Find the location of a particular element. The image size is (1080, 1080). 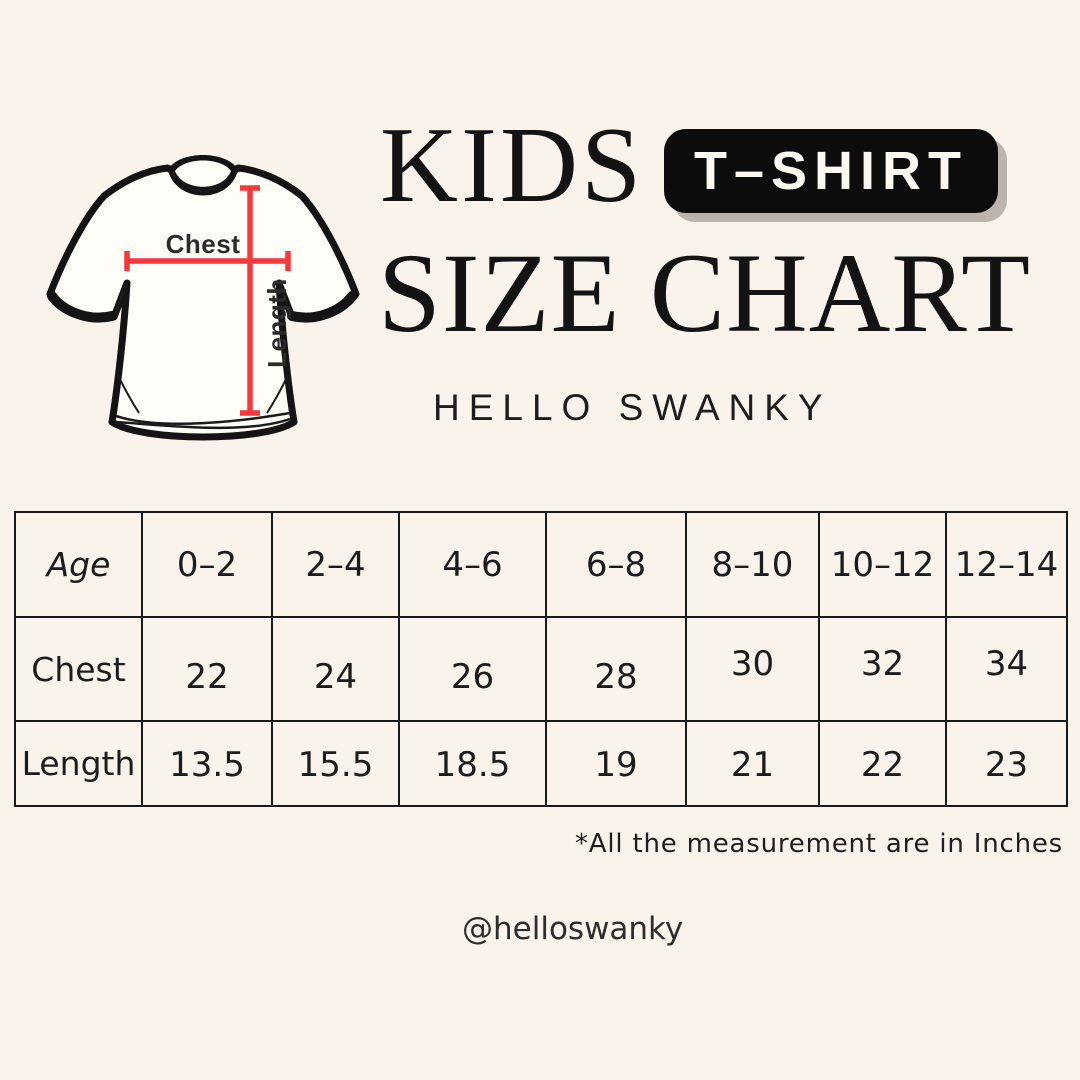

measurement-value-cell: 24 is located at coordinates (335, 669).